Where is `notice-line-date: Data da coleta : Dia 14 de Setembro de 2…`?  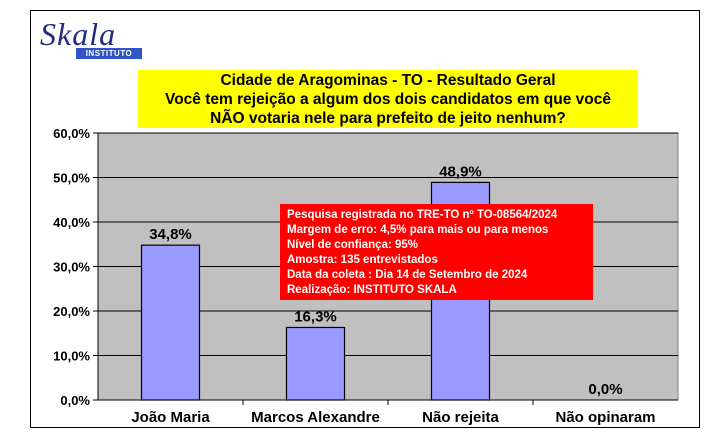
notice-line-date: Data da coleta : Dia 14 de Setembro de 2… is located at coordinates (407, 275).